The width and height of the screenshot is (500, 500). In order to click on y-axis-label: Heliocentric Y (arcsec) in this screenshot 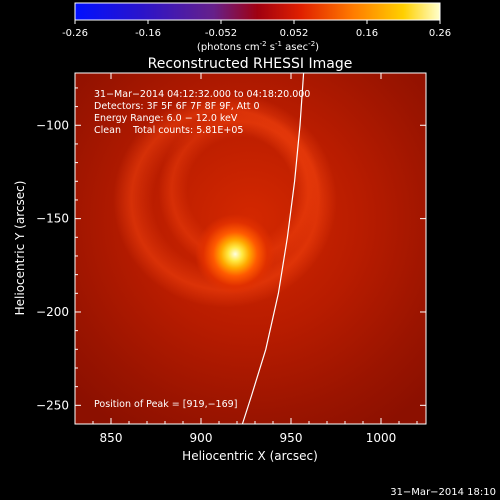, I will do `click(20, 248)`.